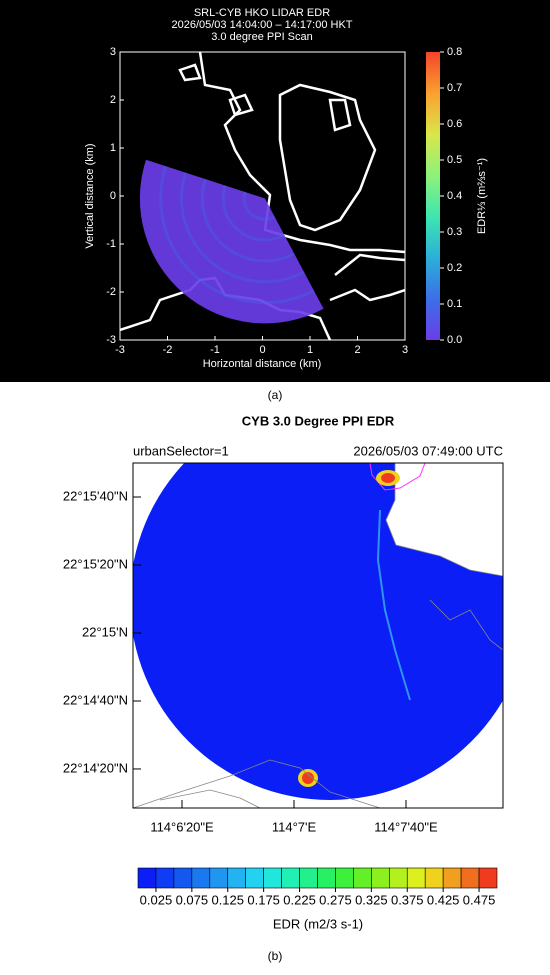 This screenshot has width=550, height=975. I want to click on y-tick-label: 22°15'N, so click(105, 631).